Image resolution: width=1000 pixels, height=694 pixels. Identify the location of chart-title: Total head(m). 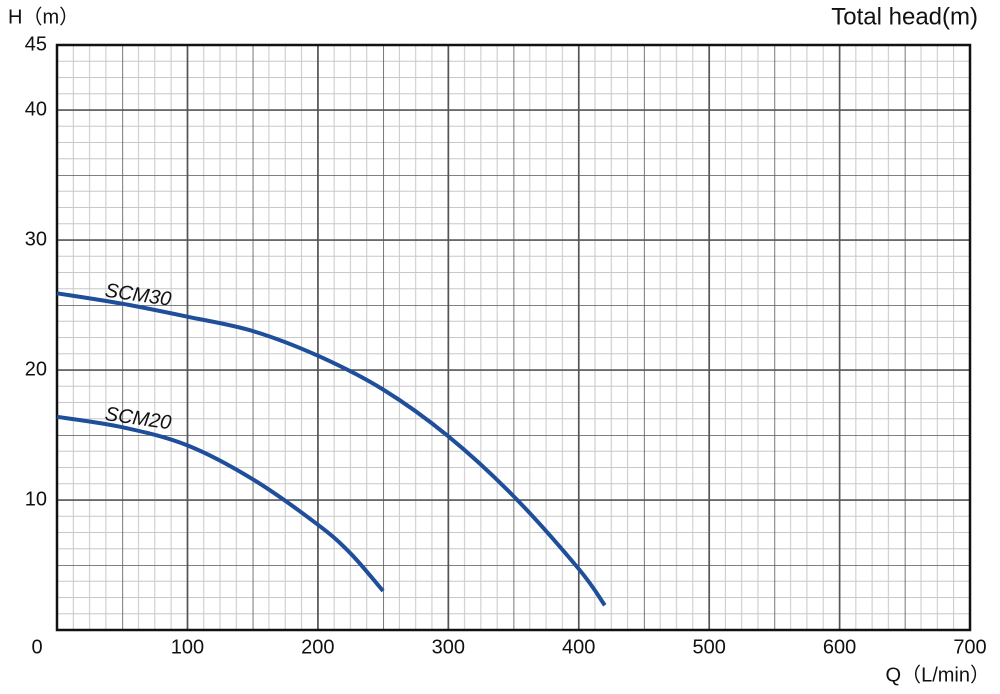
(904, 16).